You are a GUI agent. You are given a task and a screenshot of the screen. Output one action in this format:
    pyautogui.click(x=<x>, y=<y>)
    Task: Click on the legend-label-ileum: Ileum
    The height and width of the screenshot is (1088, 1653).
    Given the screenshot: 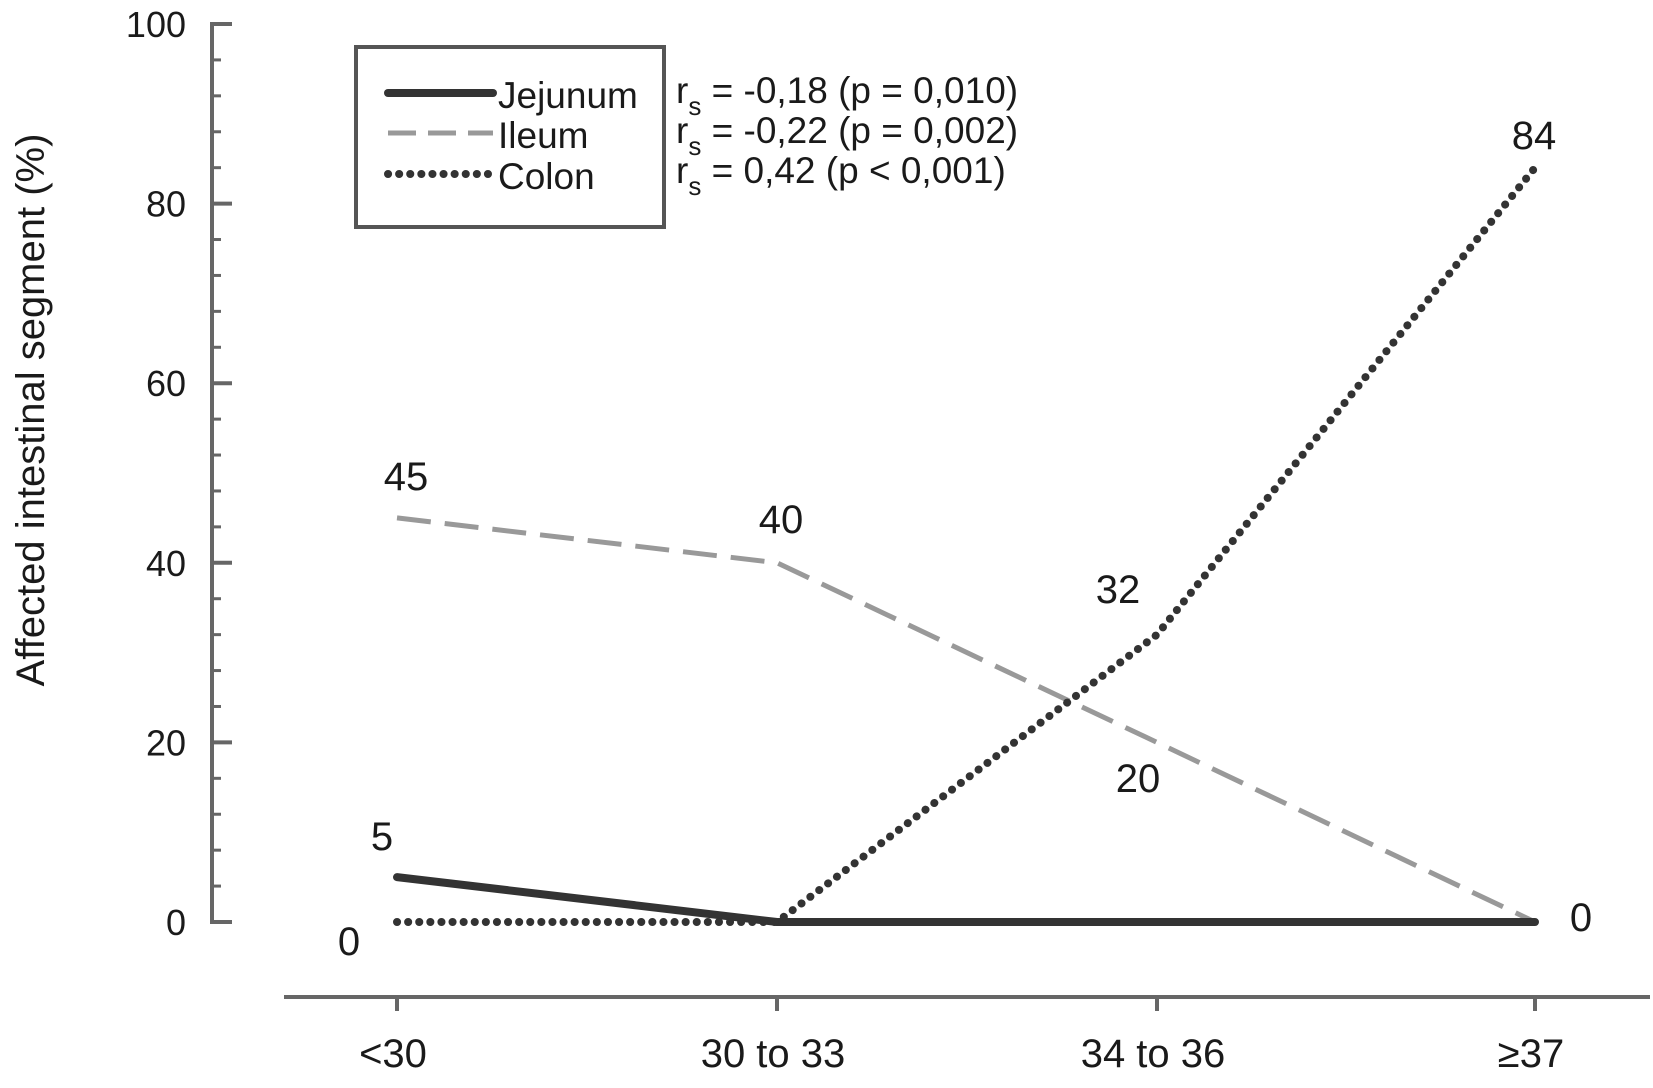 What is the action you would take?
    pyautogui.click(x=543, y=135)
    